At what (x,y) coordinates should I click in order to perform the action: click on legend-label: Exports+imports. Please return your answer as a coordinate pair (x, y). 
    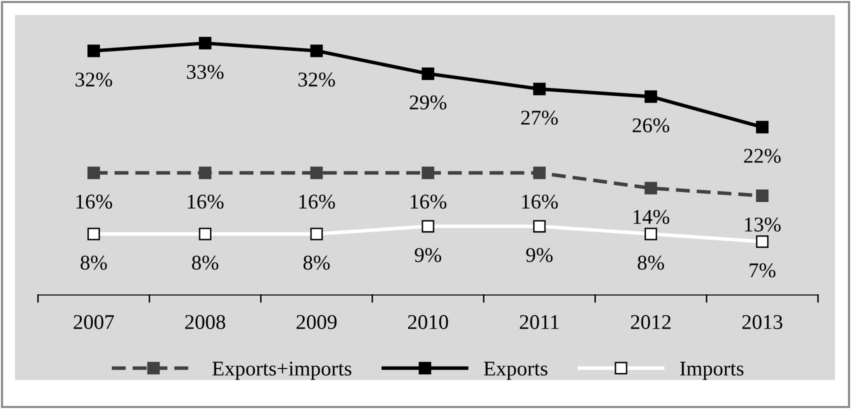
    Looking at the image, I should click on (282, 371).